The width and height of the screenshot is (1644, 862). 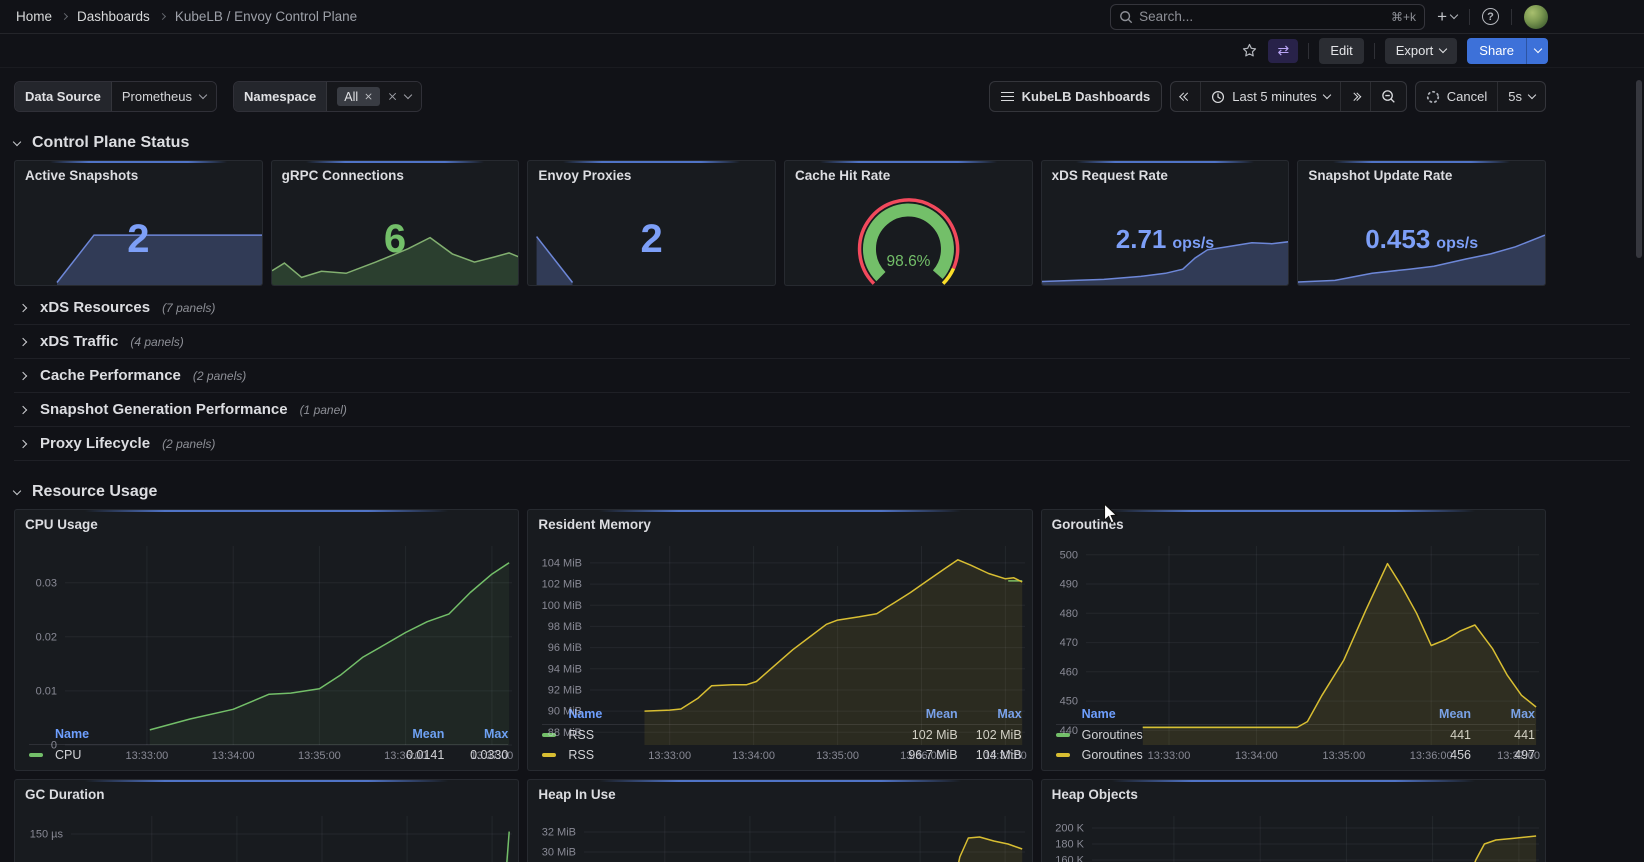 I want to click on clear-selection-icon, so click(x=392, y=96).